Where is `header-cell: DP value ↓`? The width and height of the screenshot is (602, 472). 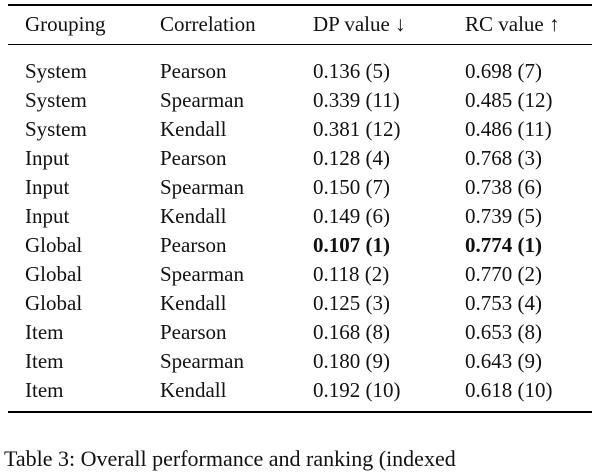 header-cell: DP value ↓ is located at coordinates (359, 24).